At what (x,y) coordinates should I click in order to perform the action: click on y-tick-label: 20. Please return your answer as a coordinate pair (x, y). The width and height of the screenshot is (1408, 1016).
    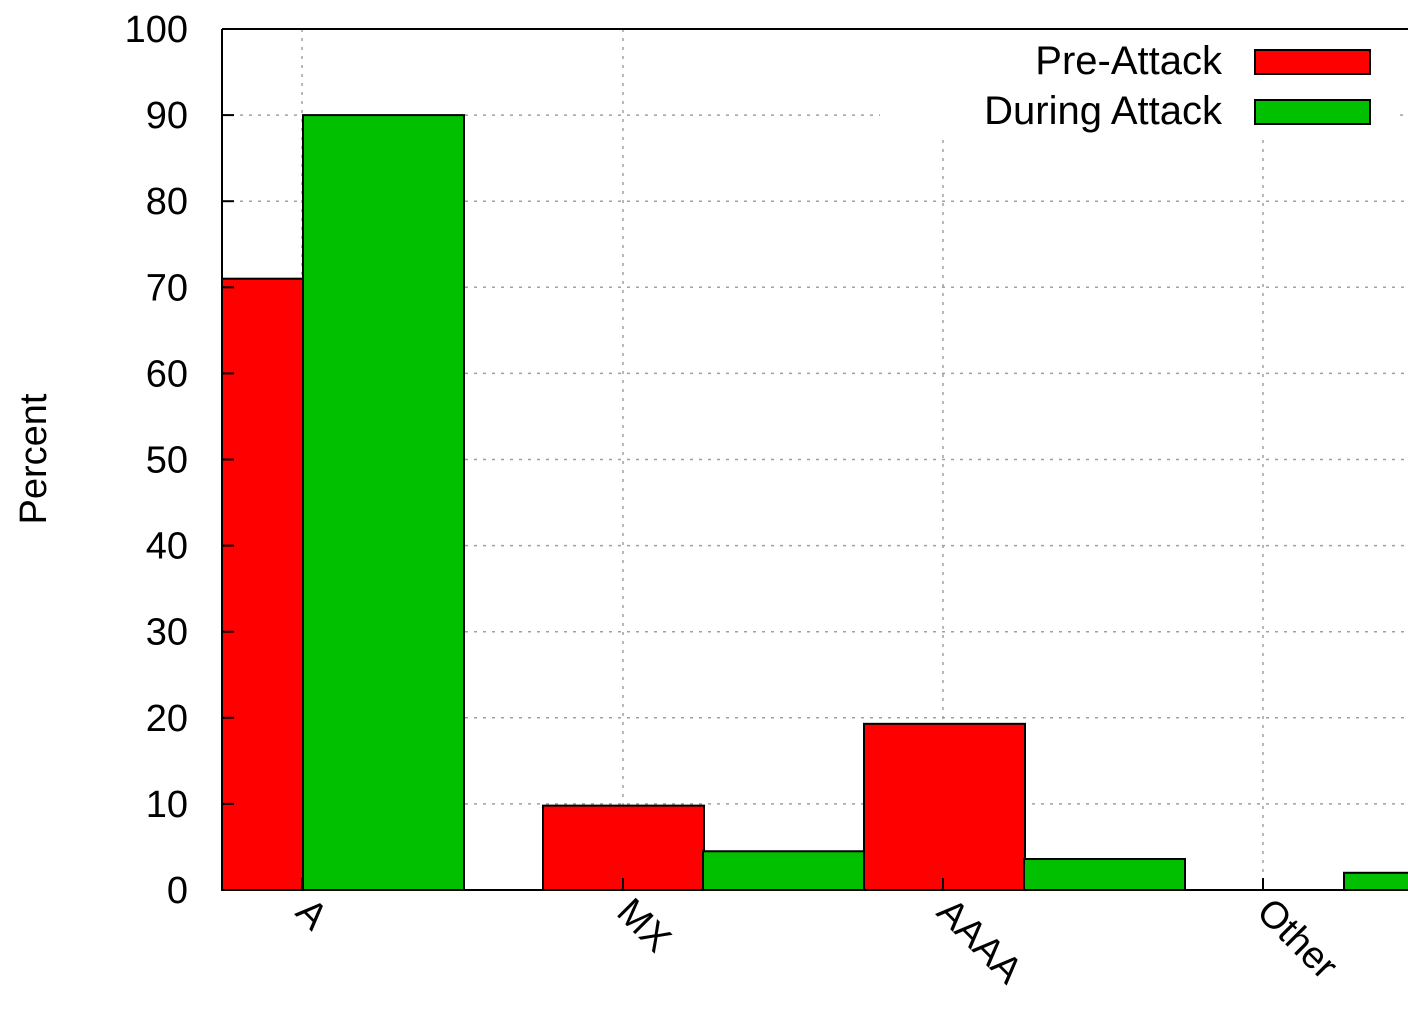
    Looking at the image, I should click on (167, 719).